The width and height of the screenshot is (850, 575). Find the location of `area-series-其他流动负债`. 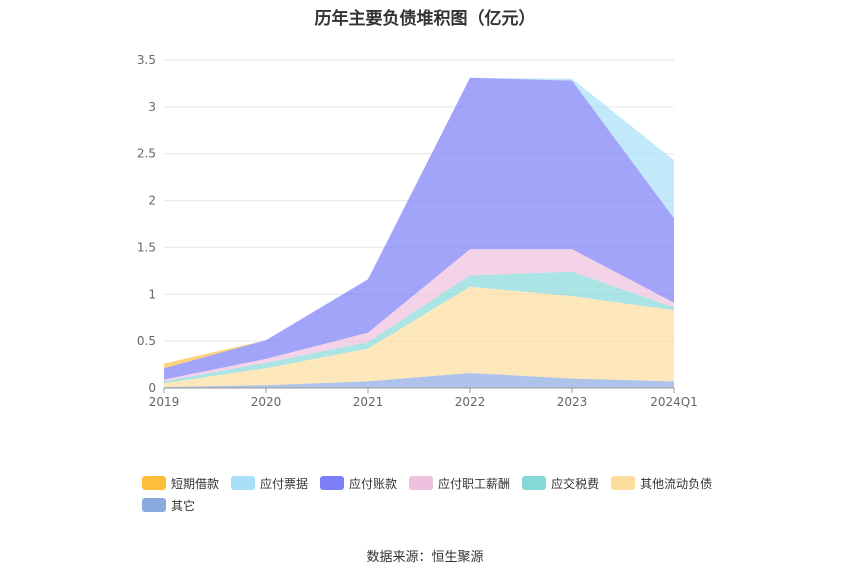

area-series-其他流动负债 is located at coordinates (419, 337).